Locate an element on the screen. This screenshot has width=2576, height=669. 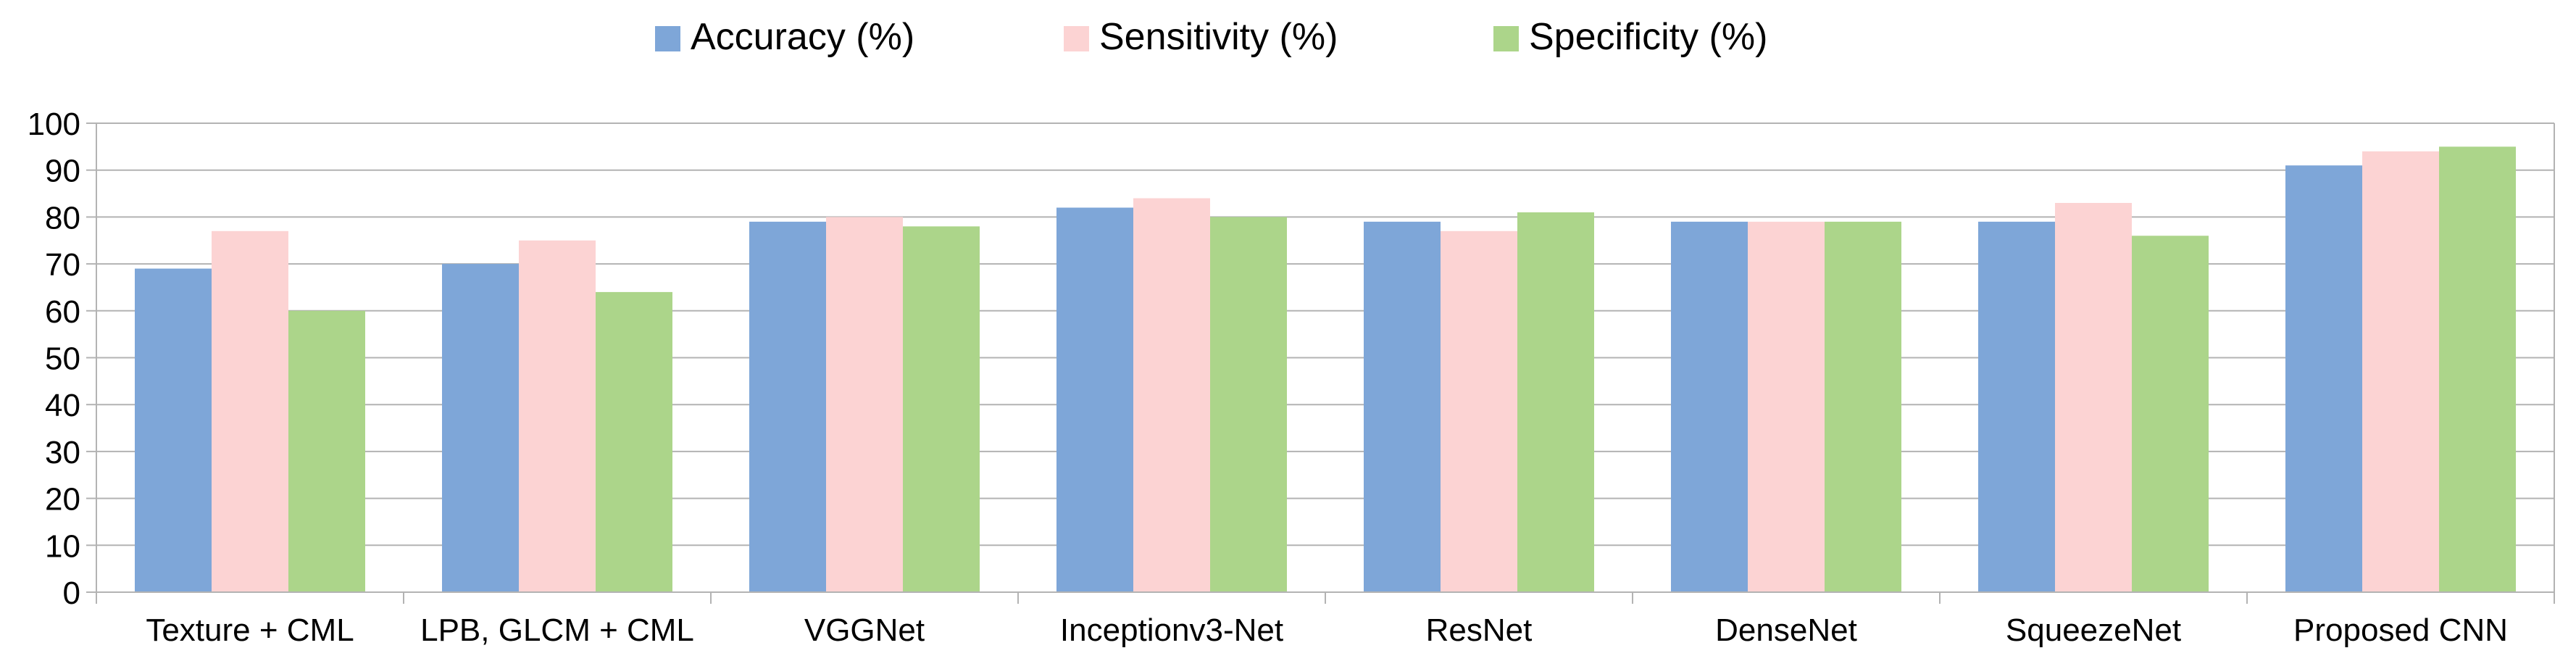
x-tick-label: Texture + CML is located at coordinates (250, 630).